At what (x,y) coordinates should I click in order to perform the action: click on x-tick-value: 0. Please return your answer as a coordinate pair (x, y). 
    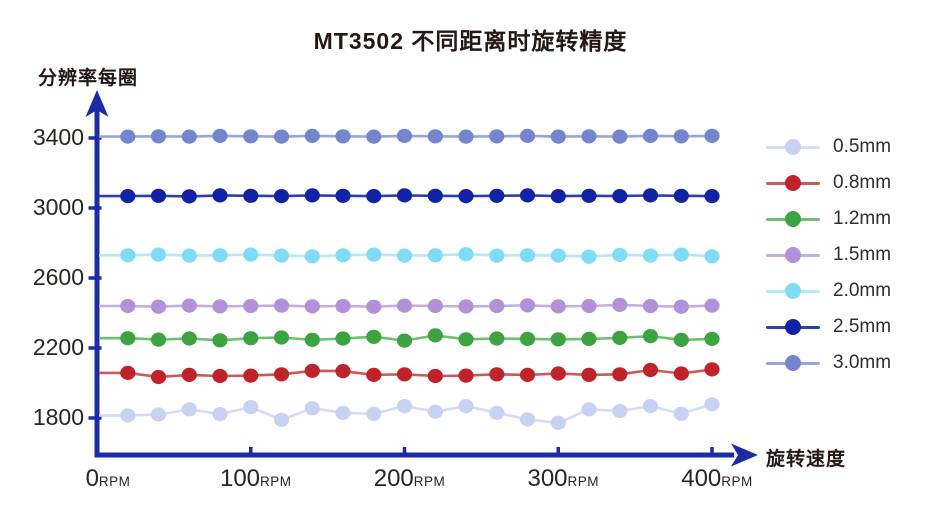
    Looking at the image, I should click on (92, 478).